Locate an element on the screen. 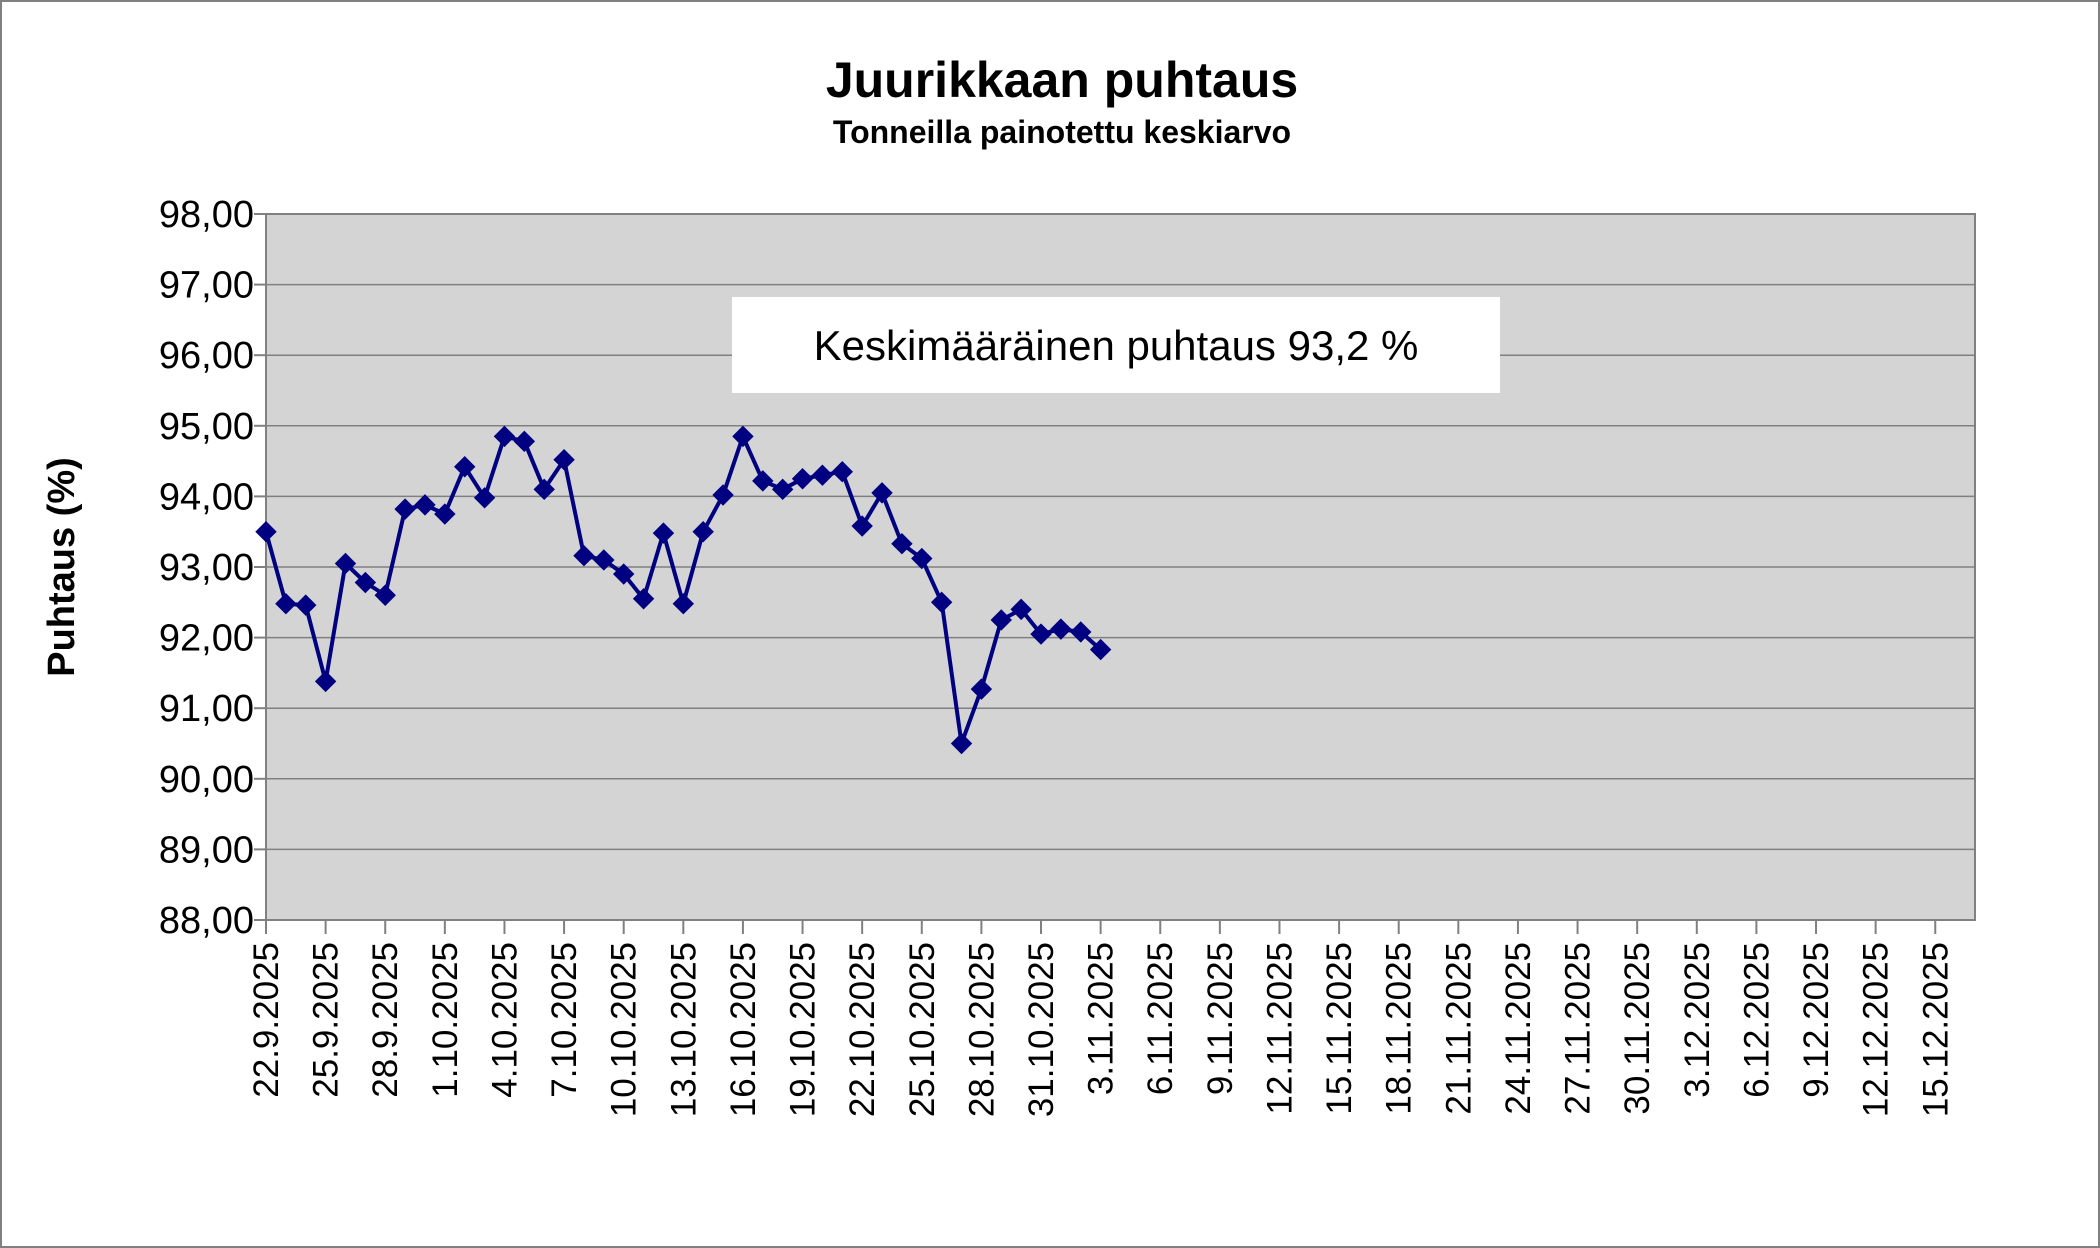 The image size is (2100, 1248). y-tick-label: 93,00 is located at coordinates (206, 568).